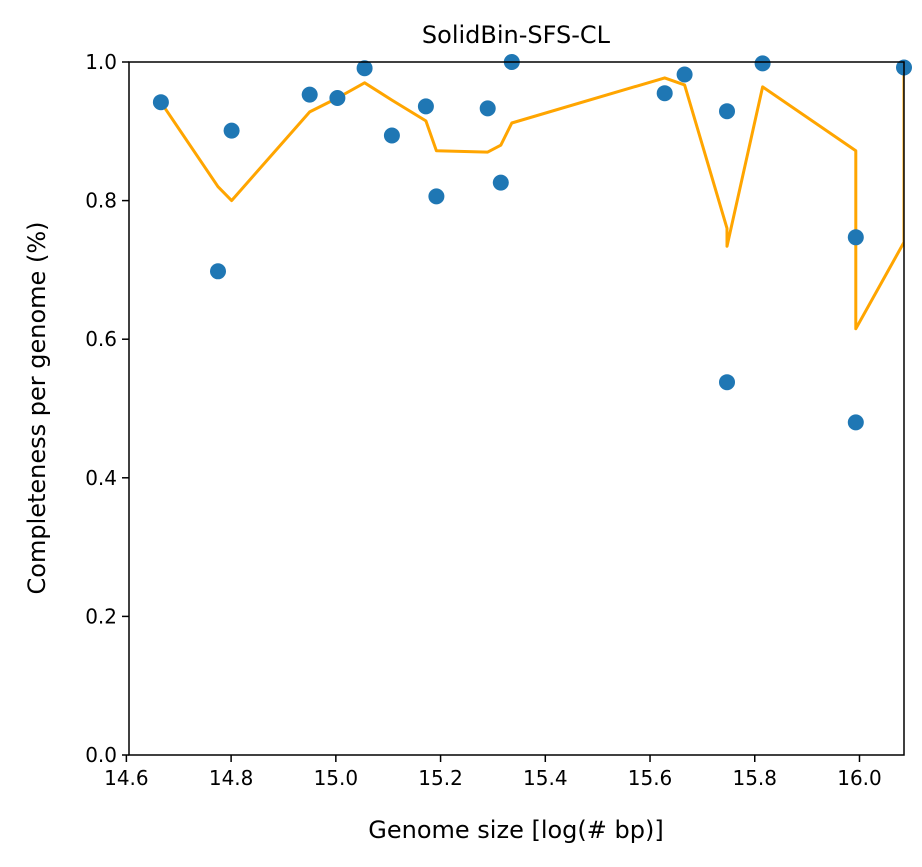  I want to click on x-tick-label: 15.0, so click(336, 778).